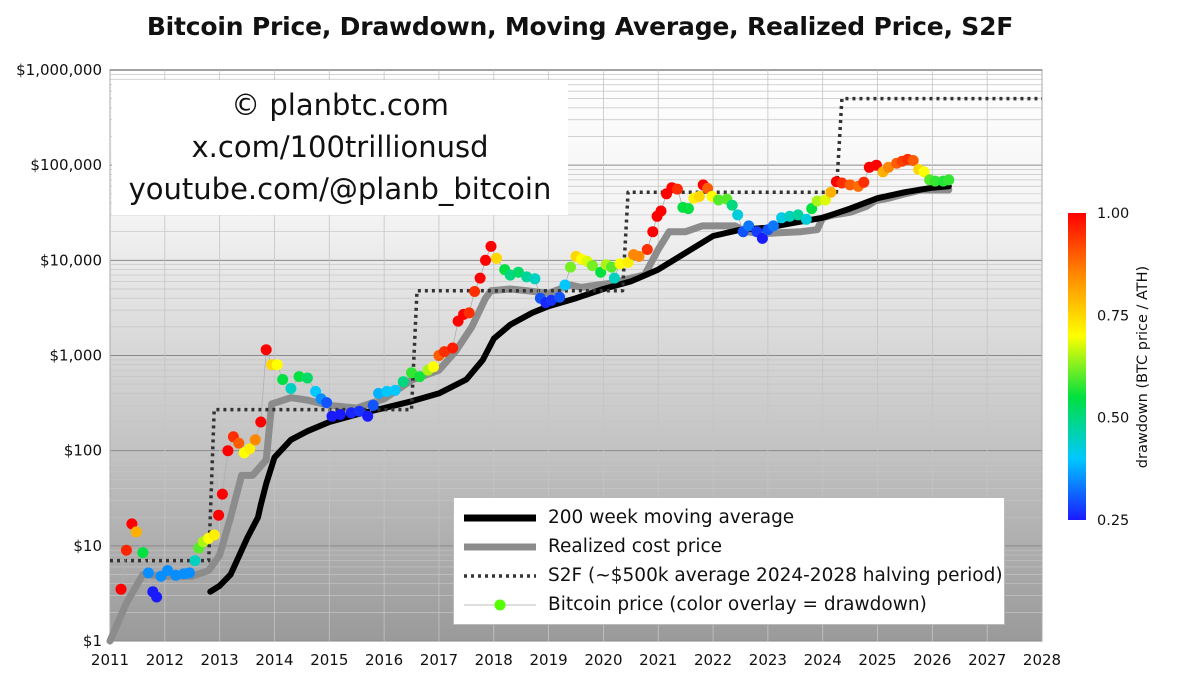 The height and width of the screenshot is (687, 1200). Describe the element at coordinates (1077, 366) in the screenshot. I see `colorbar-gradient` at that location.